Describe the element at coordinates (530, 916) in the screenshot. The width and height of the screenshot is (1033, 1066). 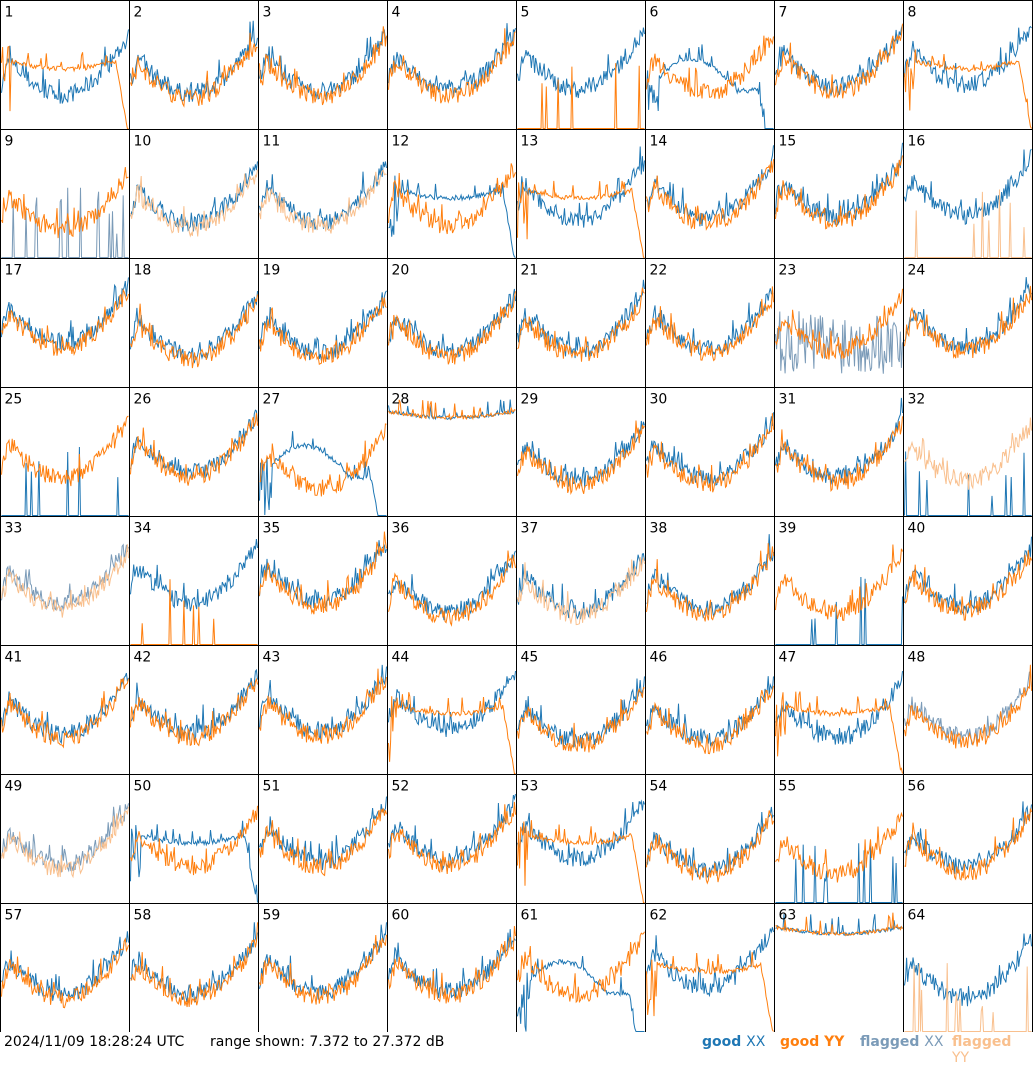
I see `panel-label: 61` at that location.